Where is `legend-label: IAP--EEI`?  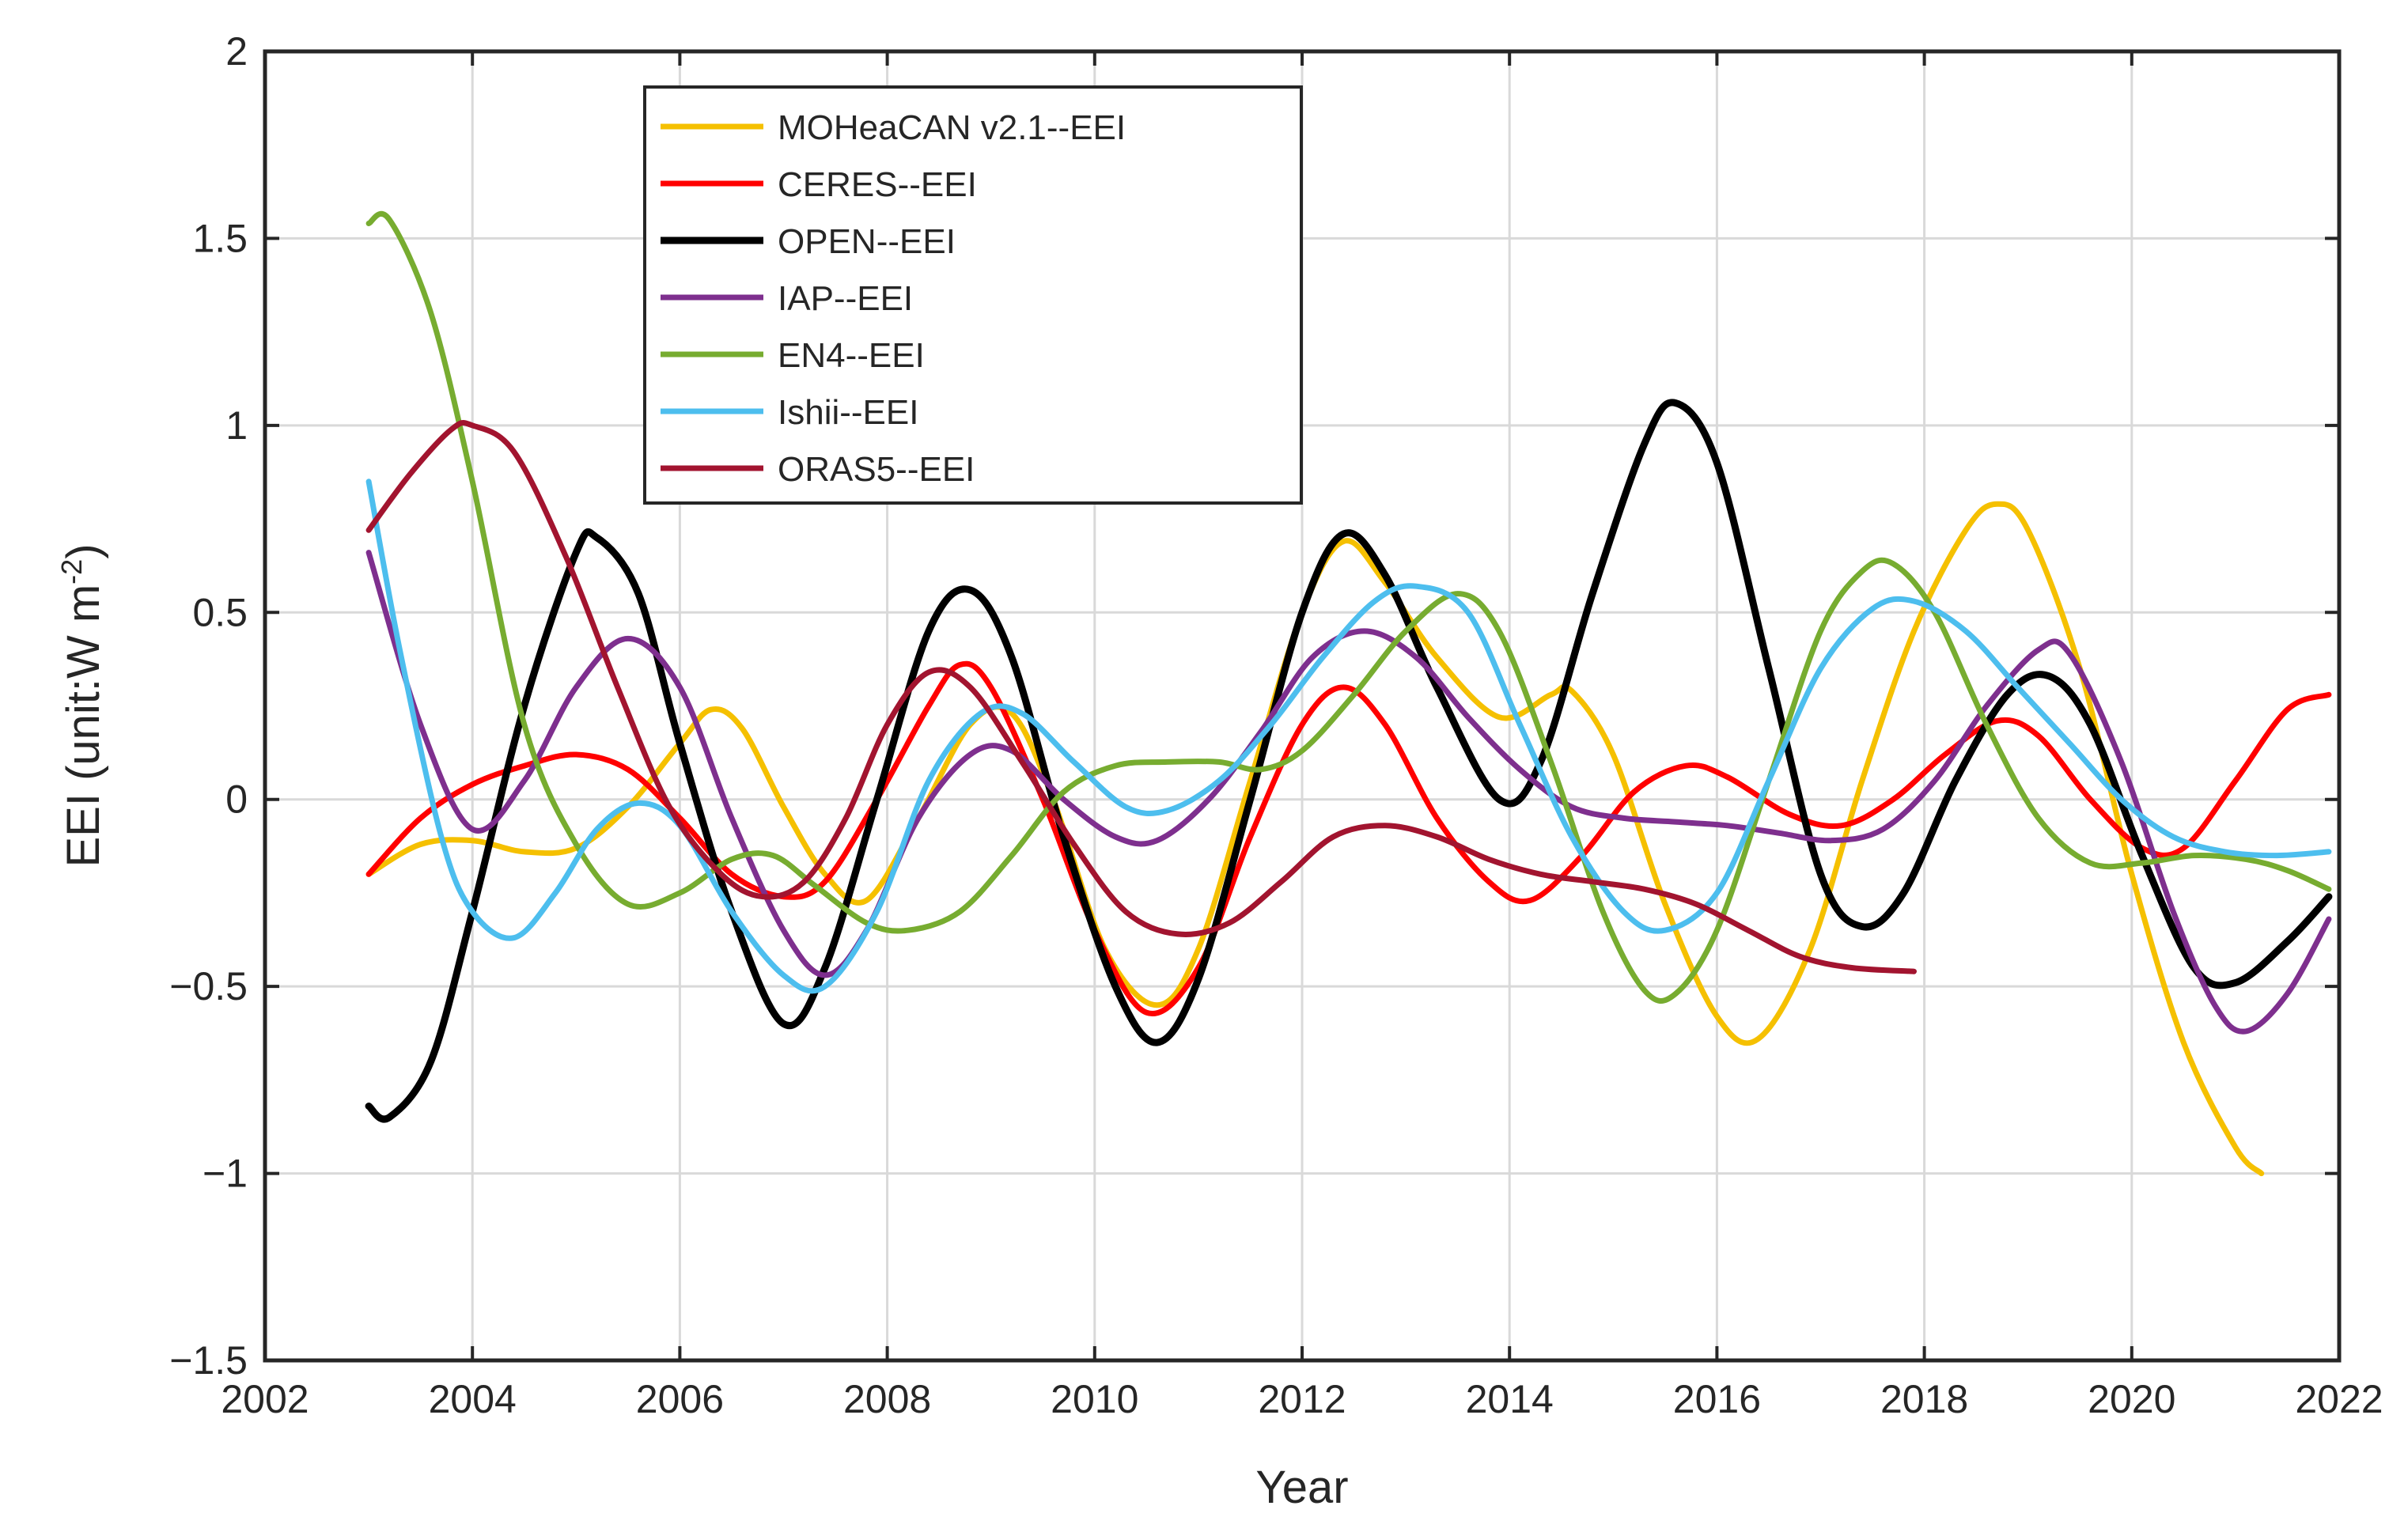
legend-label: IAP--EEI is located at coordinates (845, 298).